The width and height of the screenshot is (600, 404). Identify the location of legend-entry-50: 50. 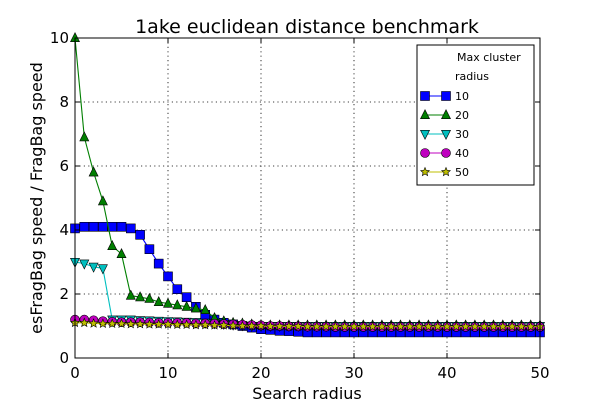
(444, 172).